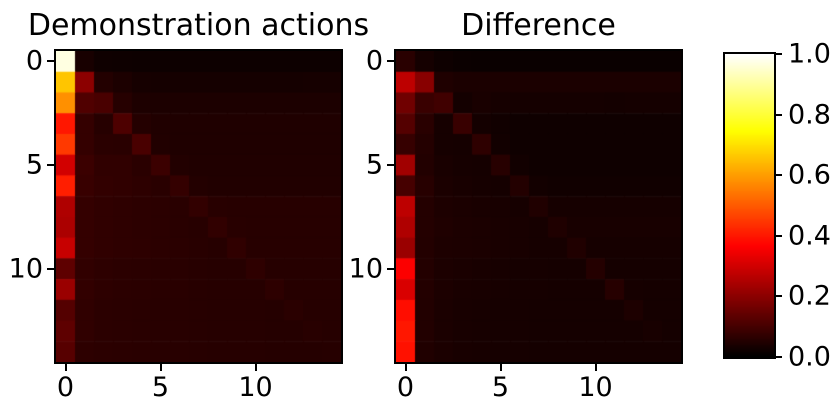  What do you see at coordinates (777, 206) in the screenshot?
I see `colorbar: 1.0 0.8 0.6 0.4 0.2 0.0` at bounding box center [777, 206].